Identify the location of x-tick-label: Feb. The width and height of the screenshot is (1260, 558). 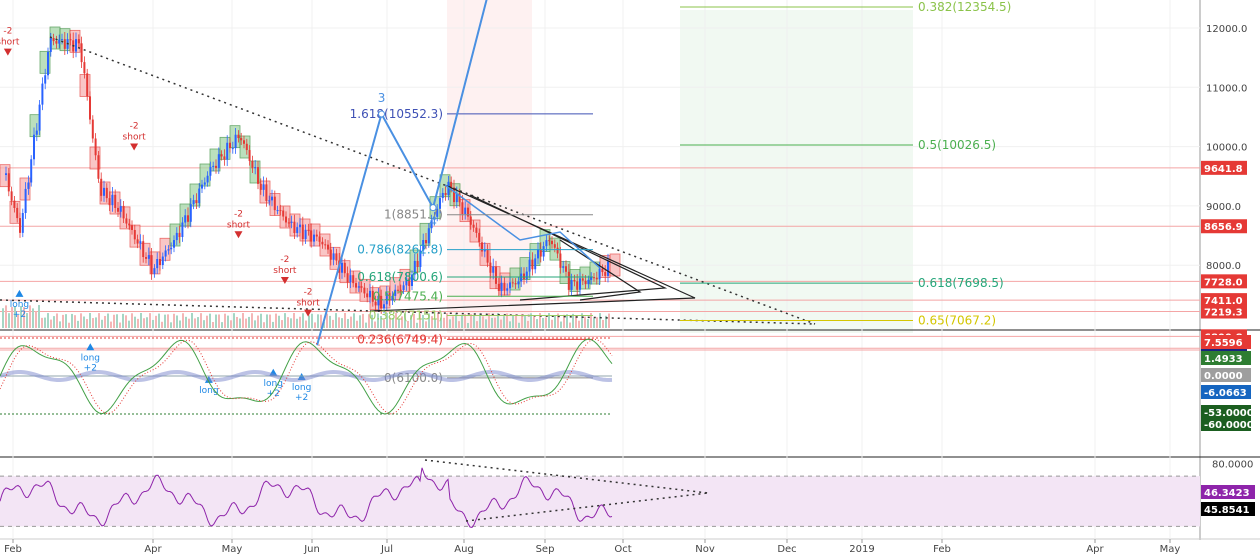
(13, 549).